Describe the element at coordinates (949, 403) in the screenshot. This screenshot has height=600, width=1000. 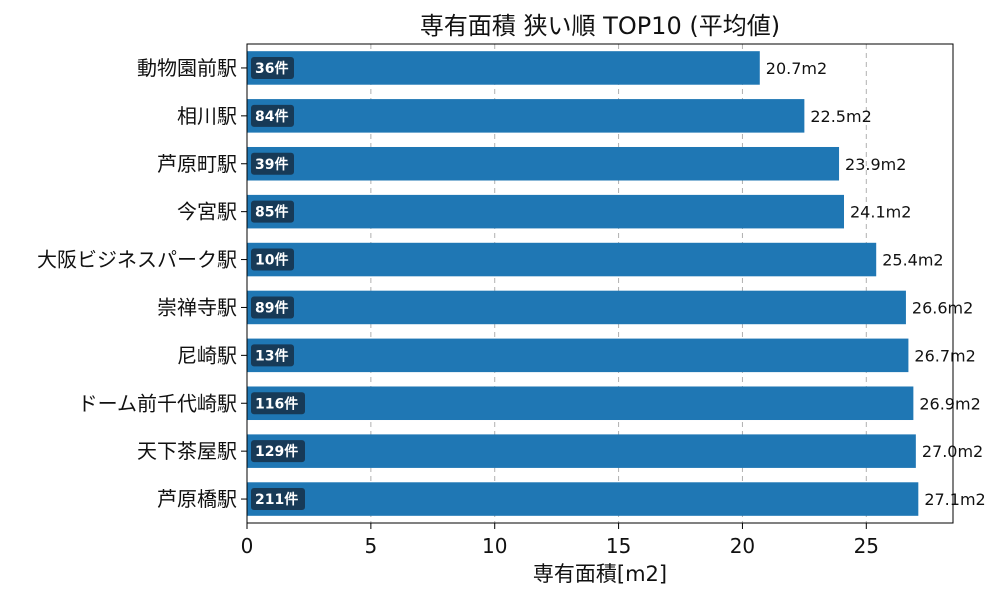
I see `value-label: 26.9m2` at that location.